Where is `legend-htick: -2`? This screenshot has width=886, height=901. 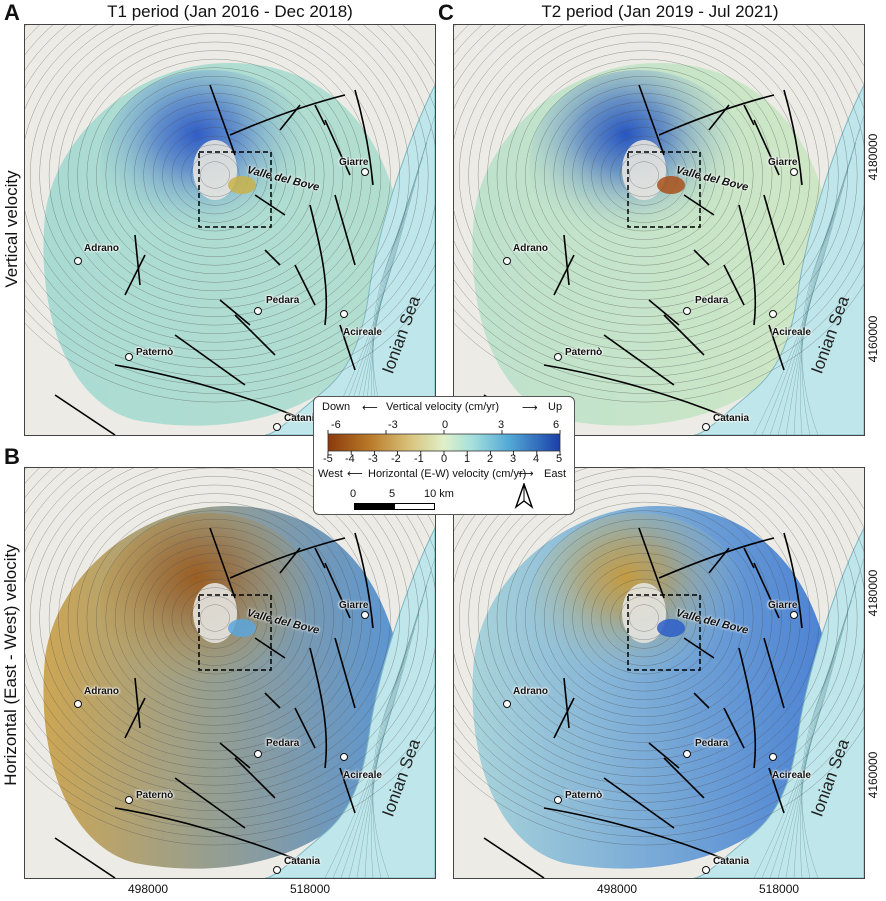 legend-htick: -2 is located at coordinates (396, 459).